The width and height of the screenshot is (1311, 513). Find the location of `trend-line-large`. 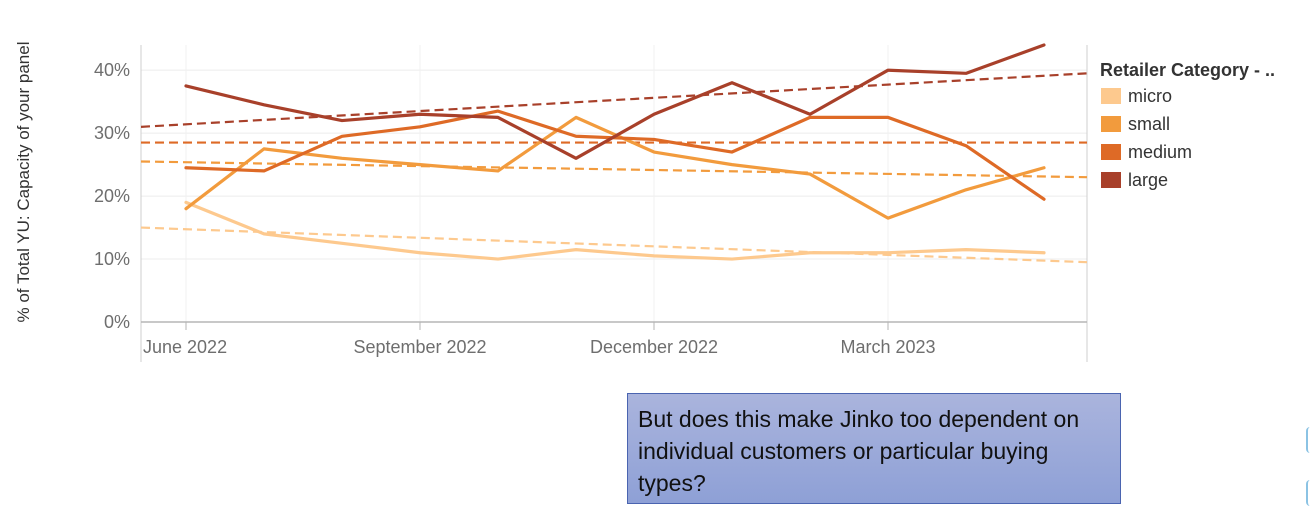

trend-line-large is located at coordinates (614, 100).